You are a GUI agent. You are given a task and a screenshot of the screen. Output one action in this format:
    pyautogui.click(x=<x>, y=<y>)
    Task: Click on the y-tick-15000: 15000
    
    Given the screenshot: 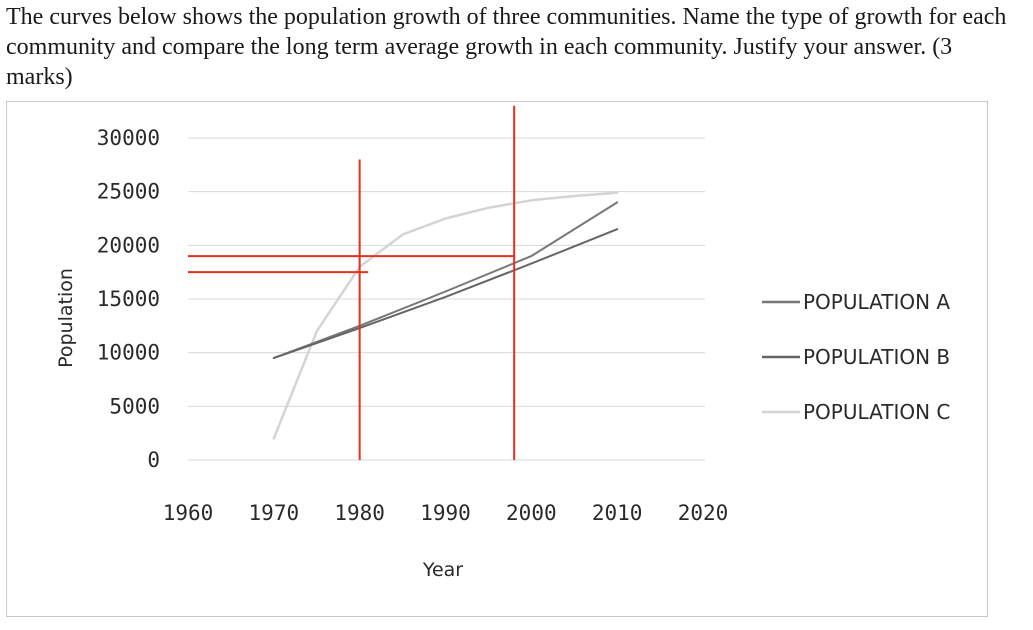 What is the action you would take?
    pyautogui.click(x=128, y=299)
    